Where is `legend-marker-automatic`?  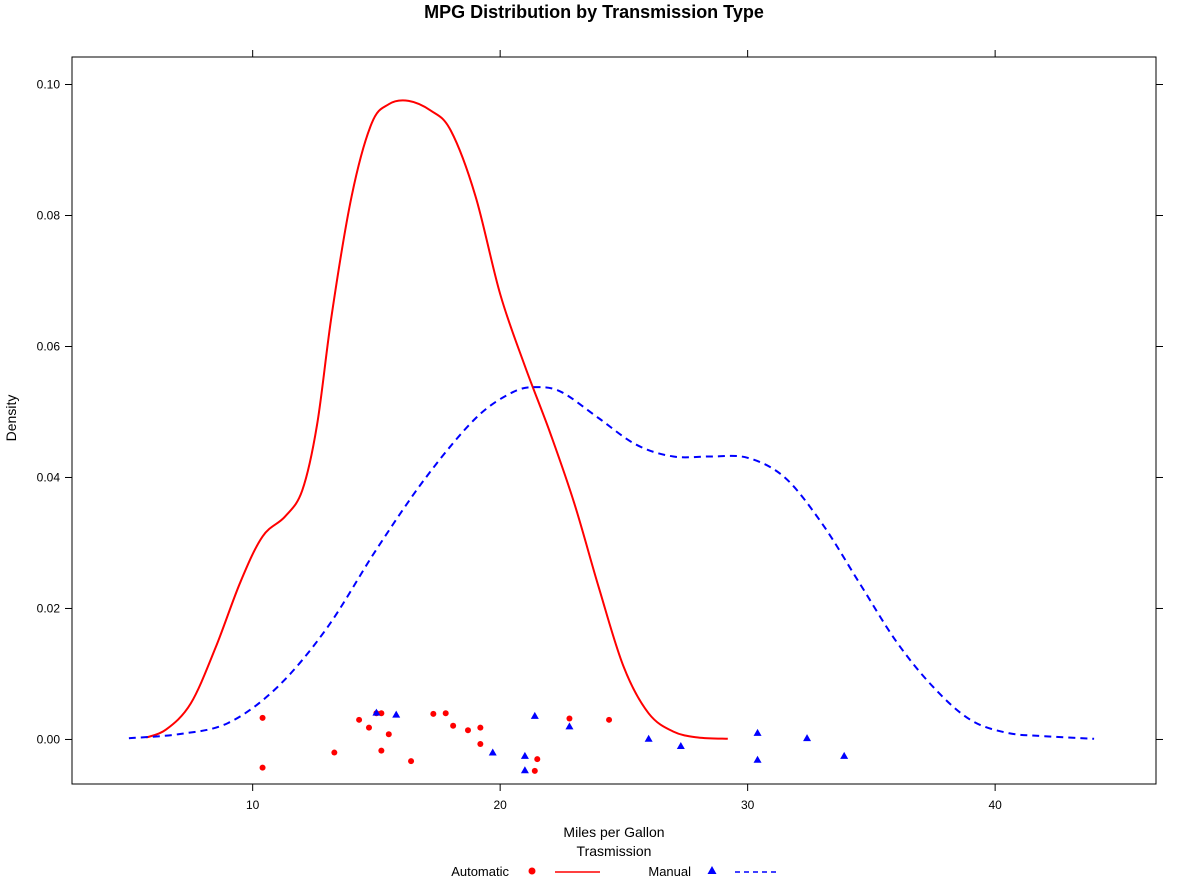
legend-marker-automatic is located at coordinates (532, 871).